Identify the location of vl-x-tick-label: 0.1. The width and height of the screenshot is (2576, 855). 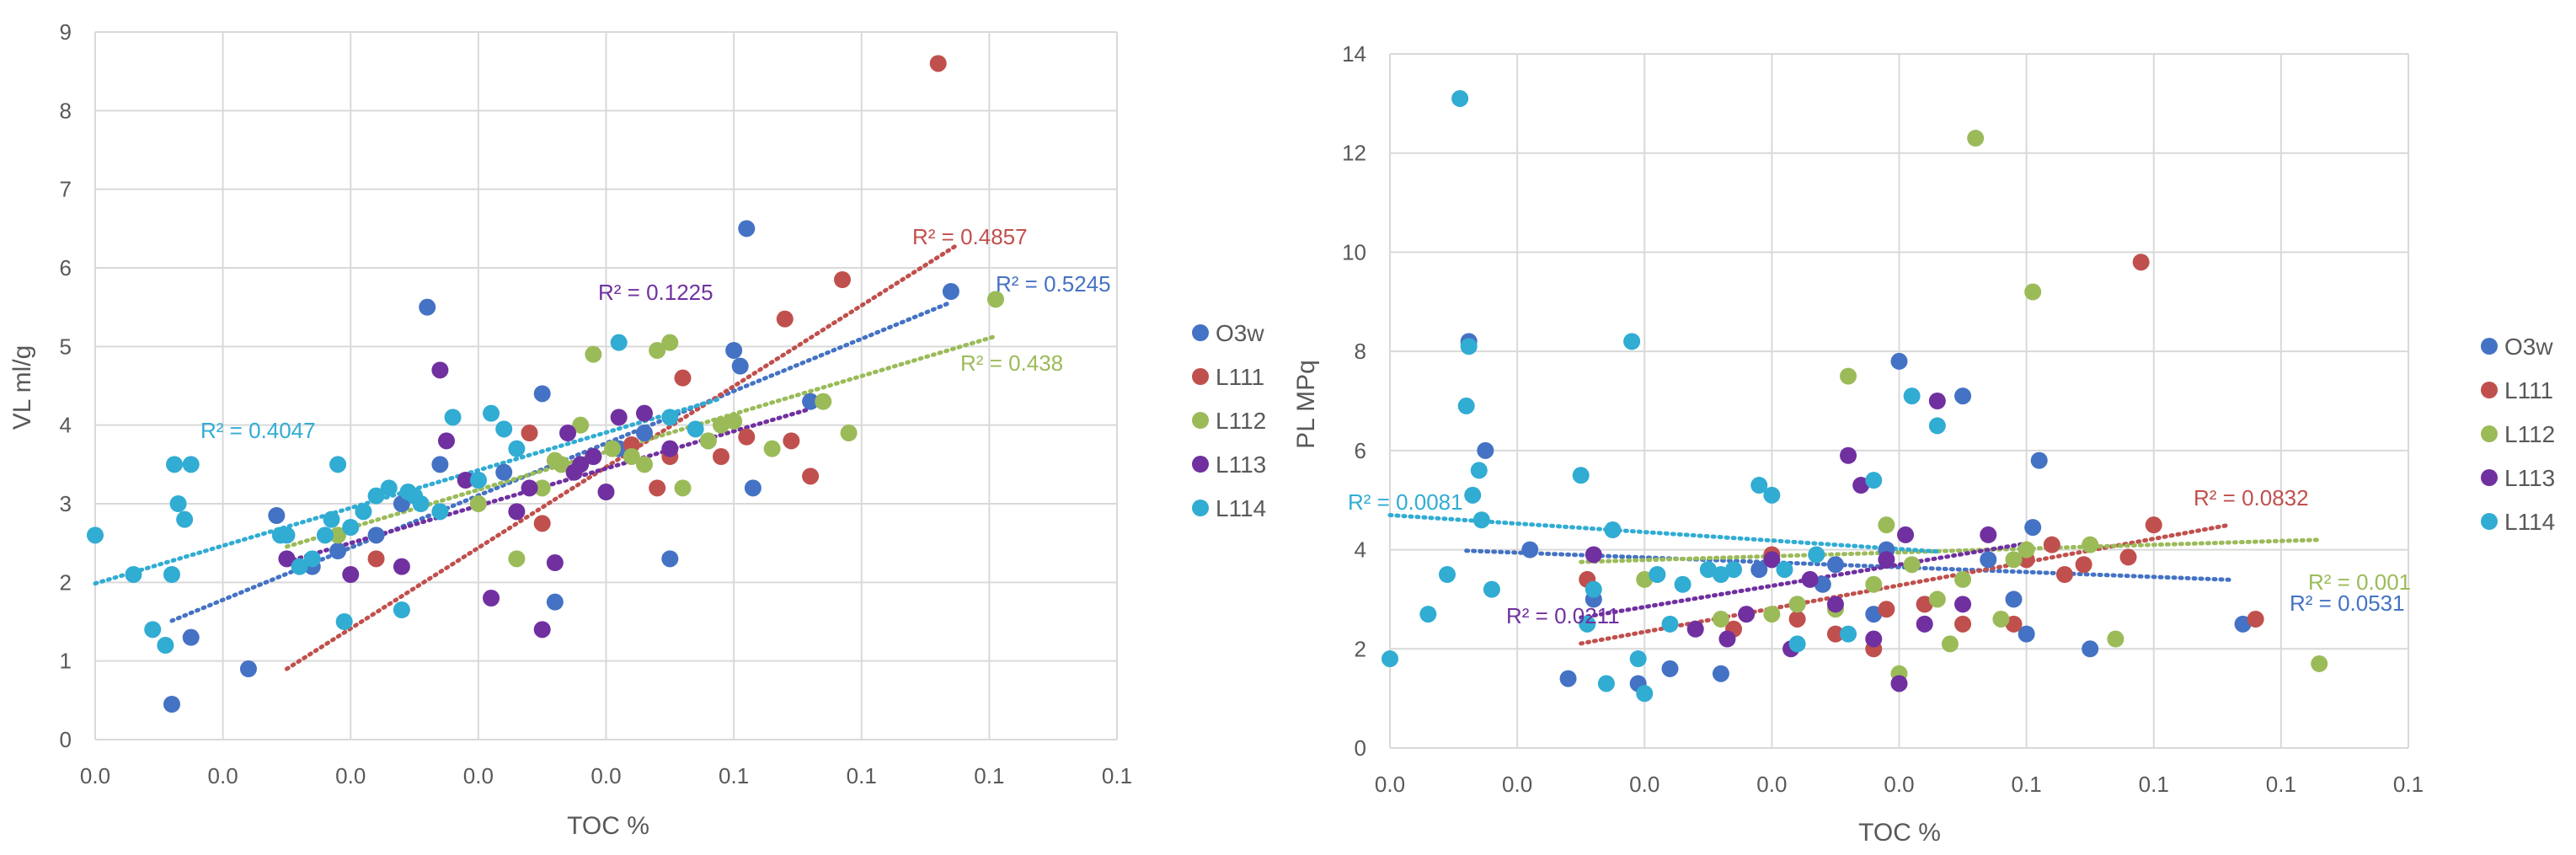
(734, 775).